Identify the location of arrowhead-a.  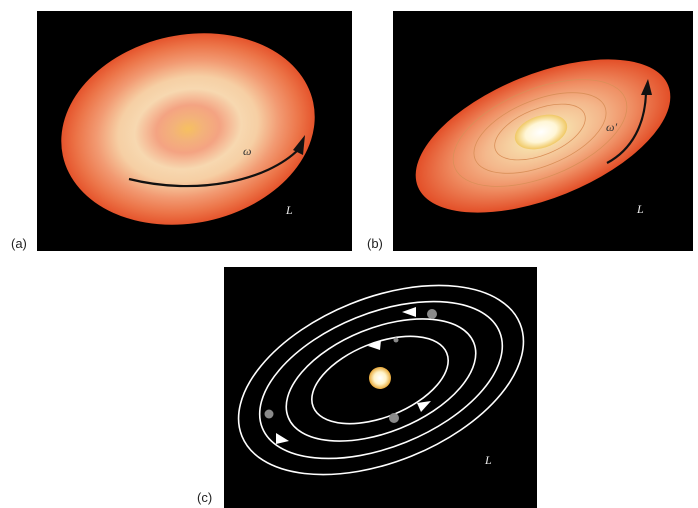
(299, 145).